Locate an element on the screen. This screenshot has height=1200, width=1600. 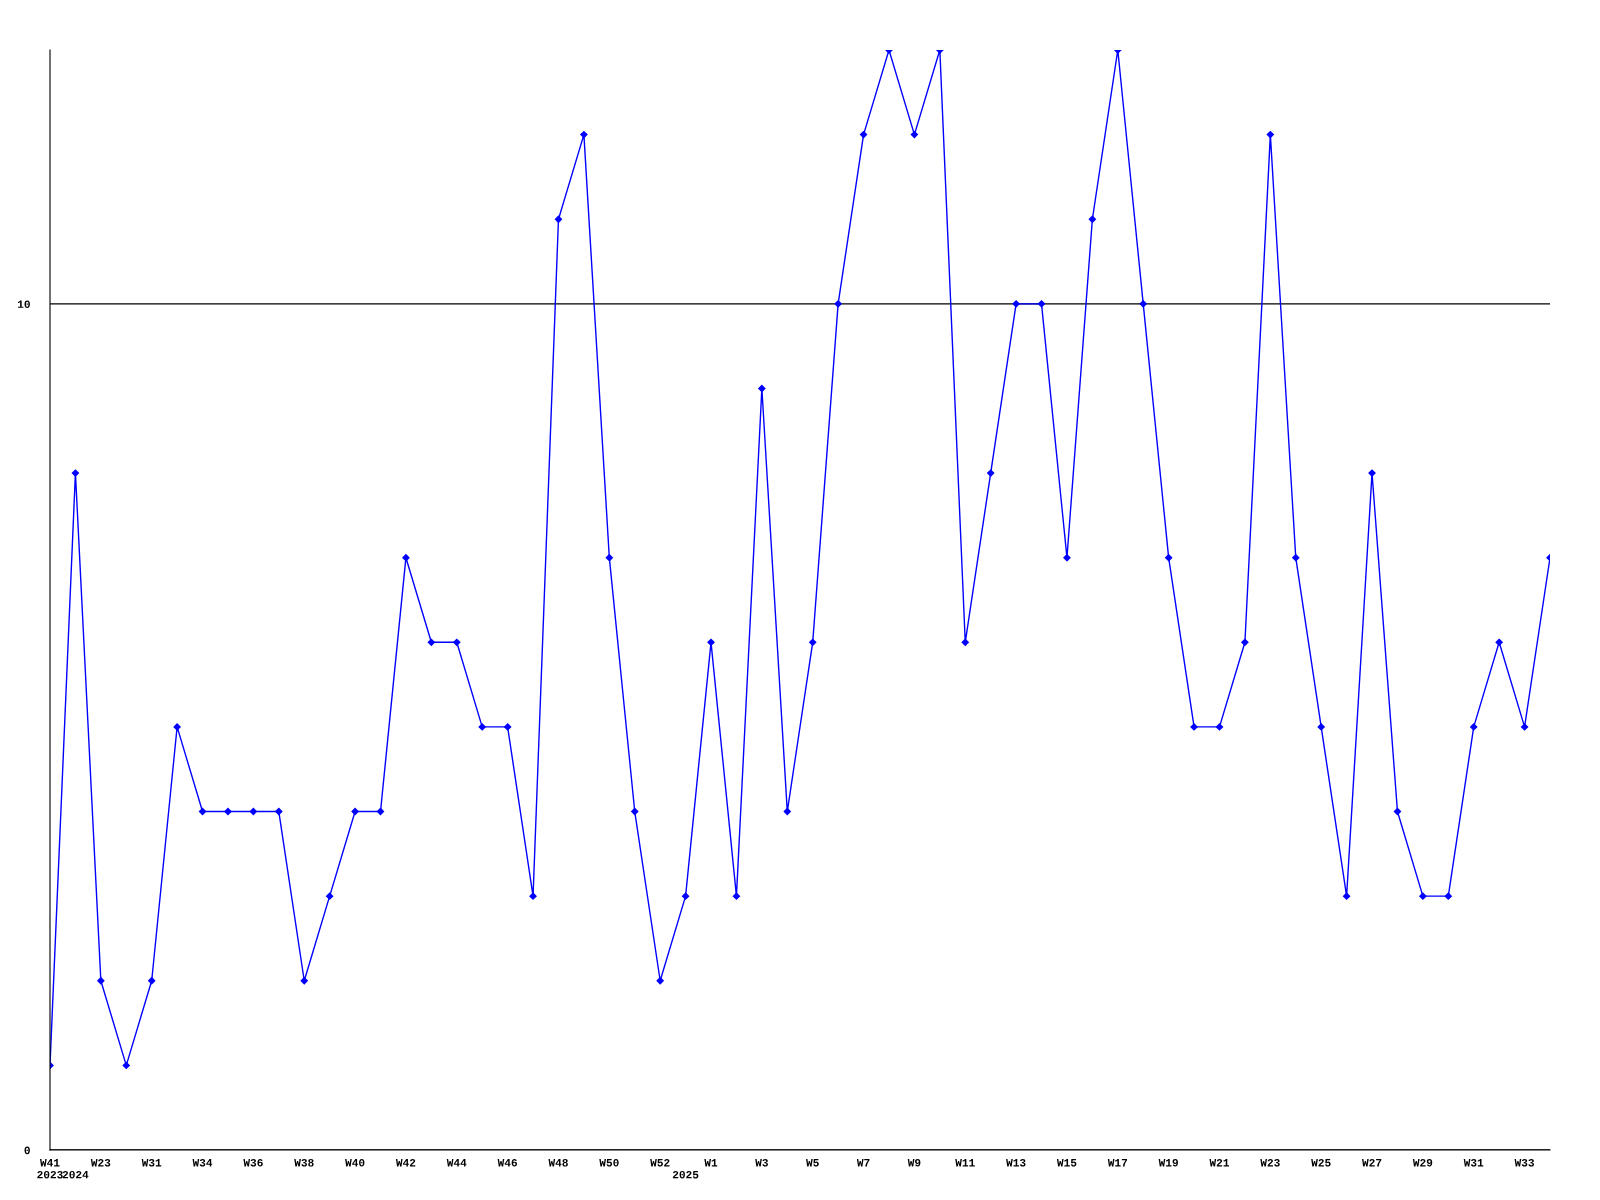
x-tick-label: W27 is located at coordinates (1372, 1162).